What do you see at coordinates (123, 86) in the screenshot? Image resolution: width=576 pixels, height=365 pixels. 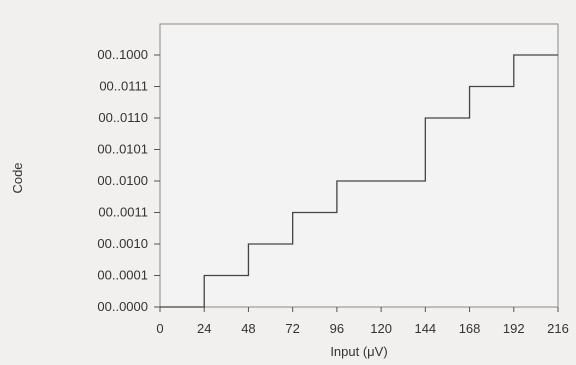 I see `y-tick-label: 00..0111` at bounding box center [123, 86].